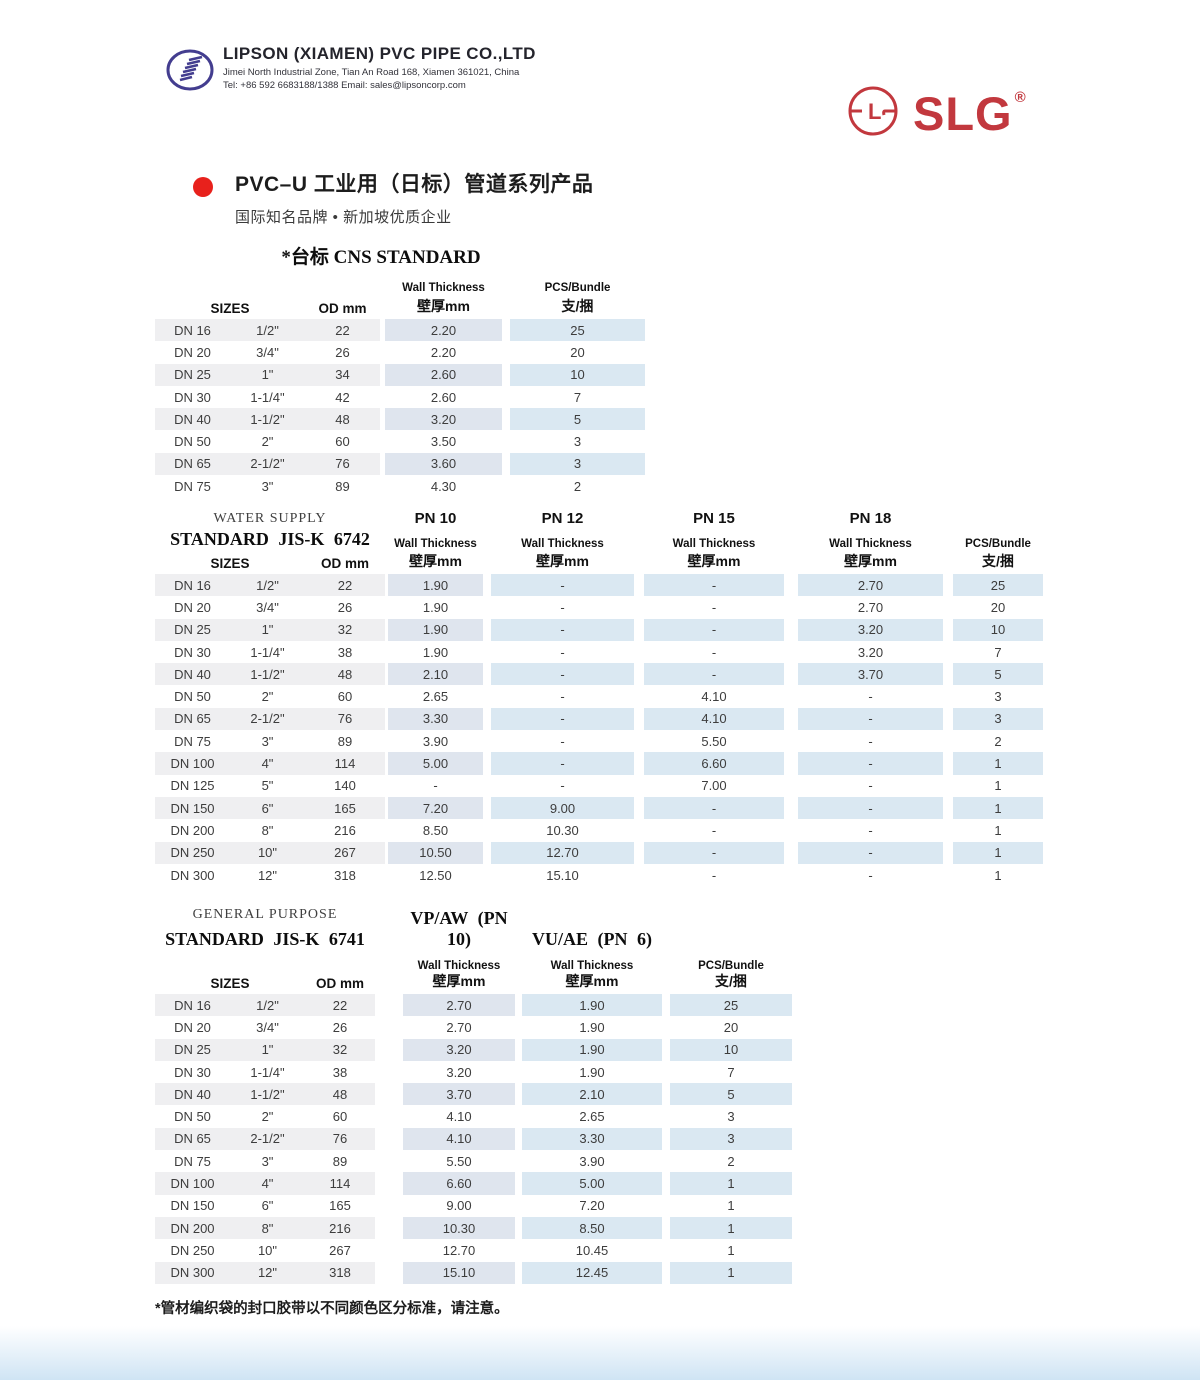  I want to click on cell-t3-dn: DN 65, so click(192, 1139).